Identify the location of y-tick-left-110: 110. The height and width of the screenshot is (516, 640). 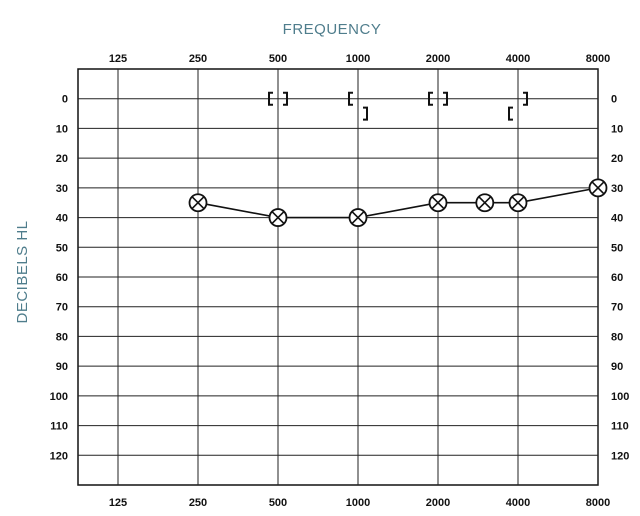
(59, 427).